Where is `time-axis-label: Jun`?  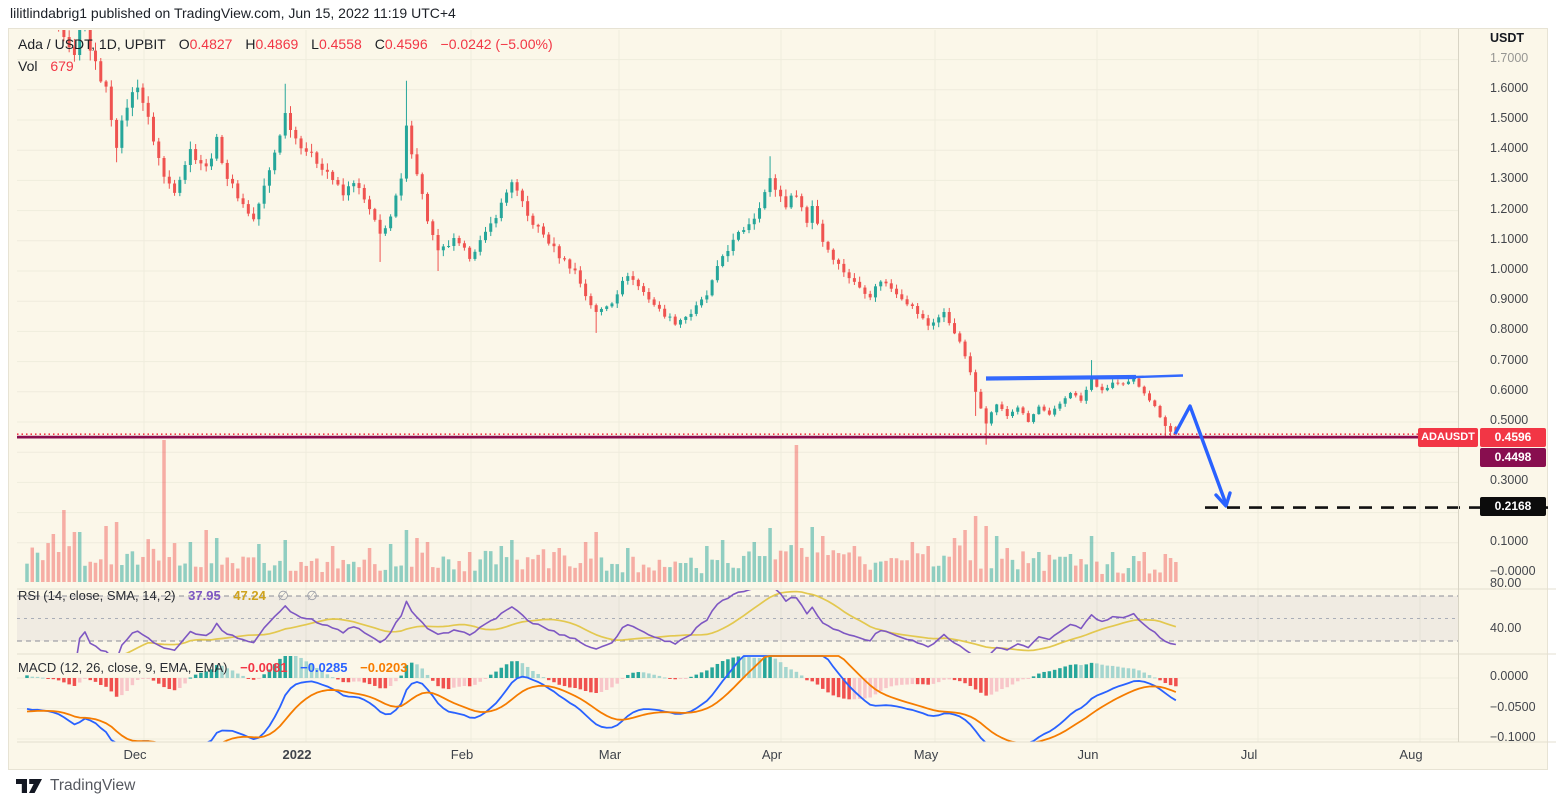 time-axis-label: Jun is located at coordinates (1088, 754).